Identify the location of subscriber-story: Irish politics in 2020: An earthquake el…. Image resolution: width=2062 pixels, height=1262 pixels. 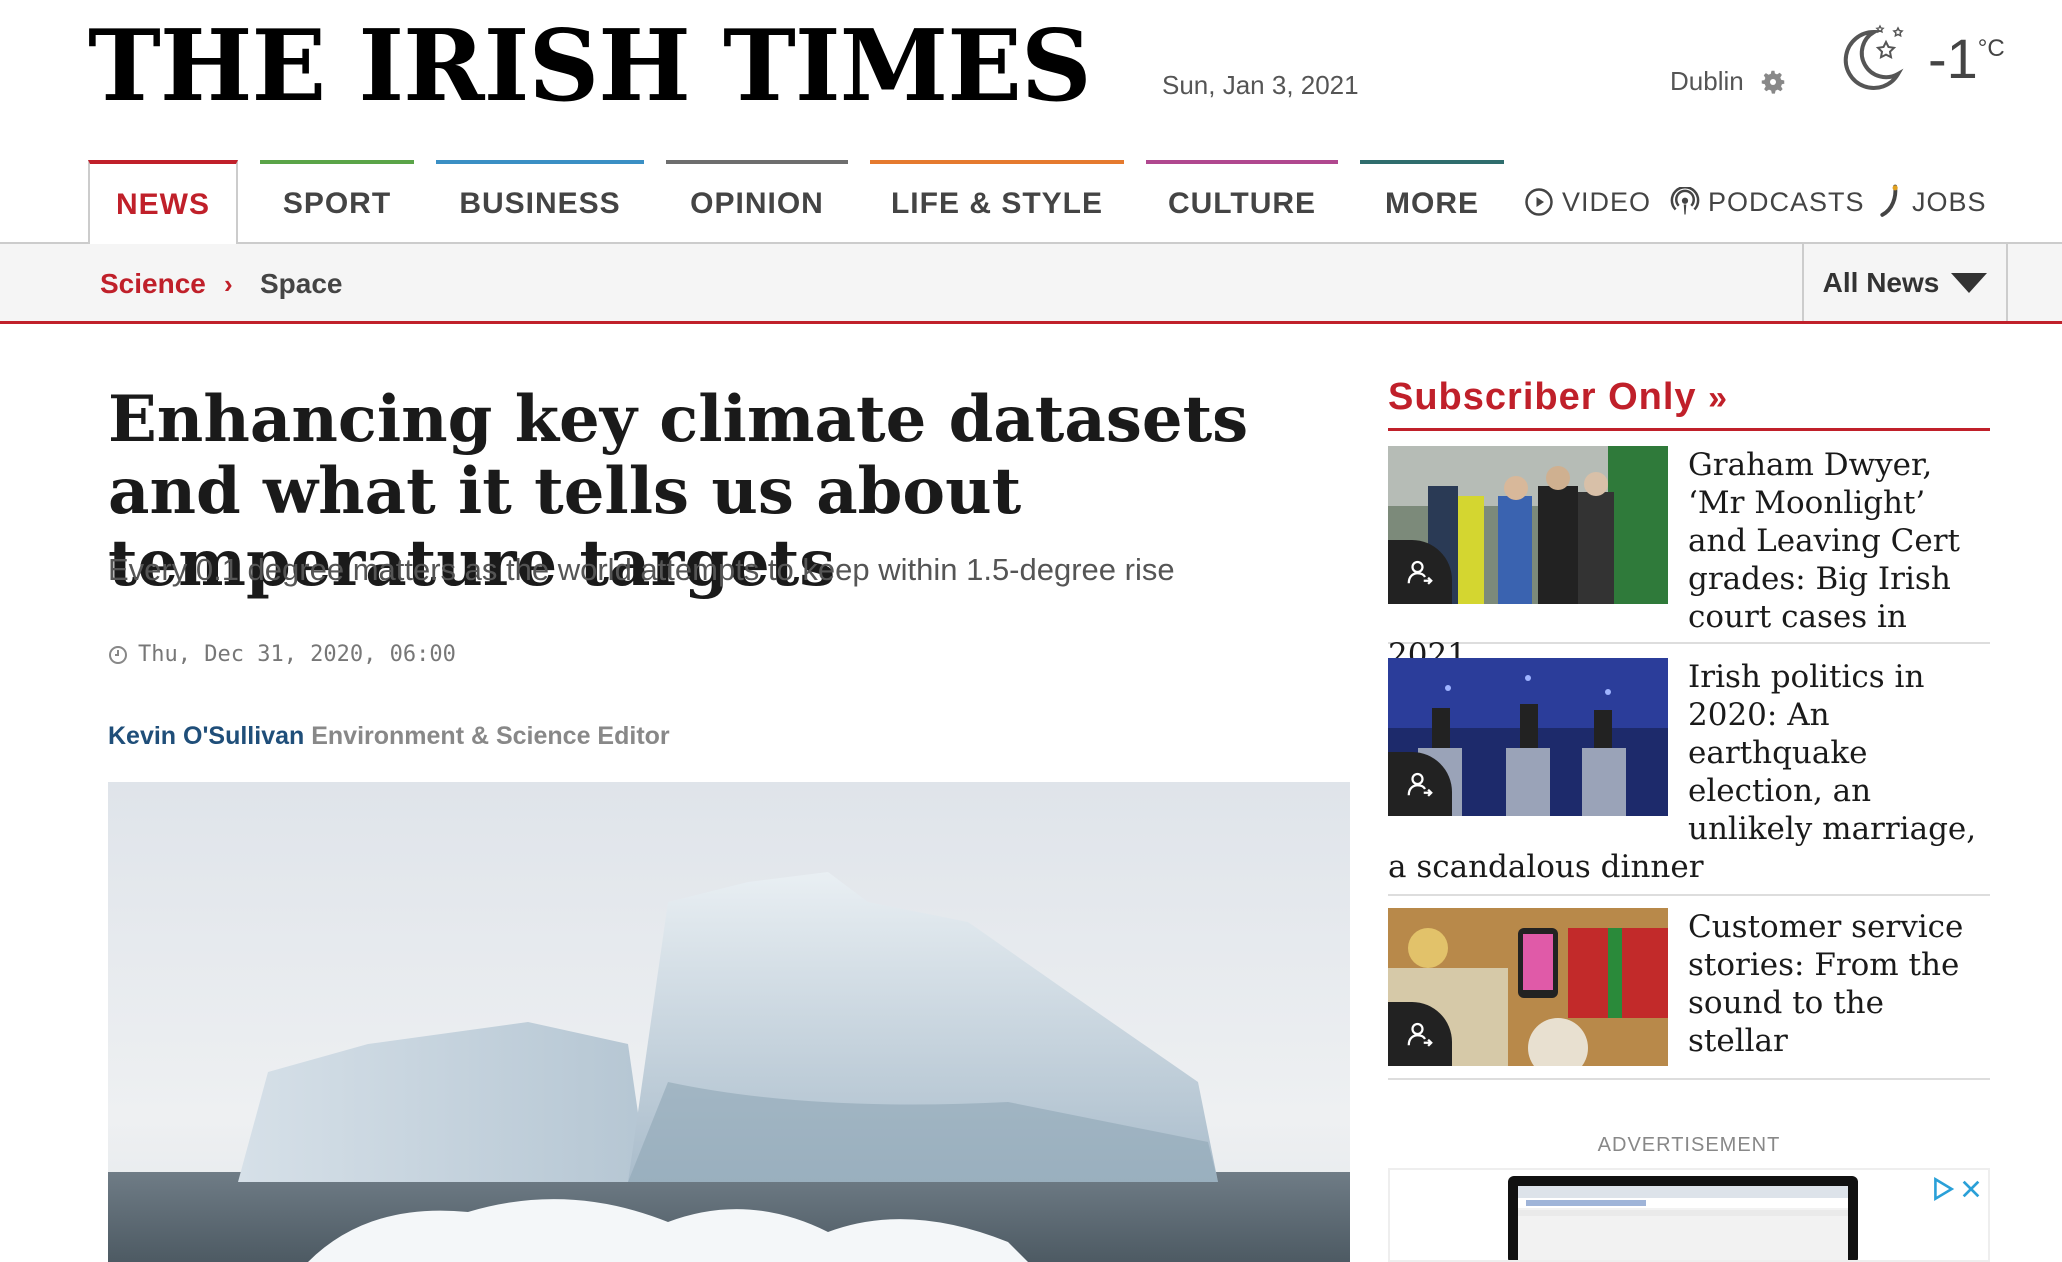
(1689, 777).